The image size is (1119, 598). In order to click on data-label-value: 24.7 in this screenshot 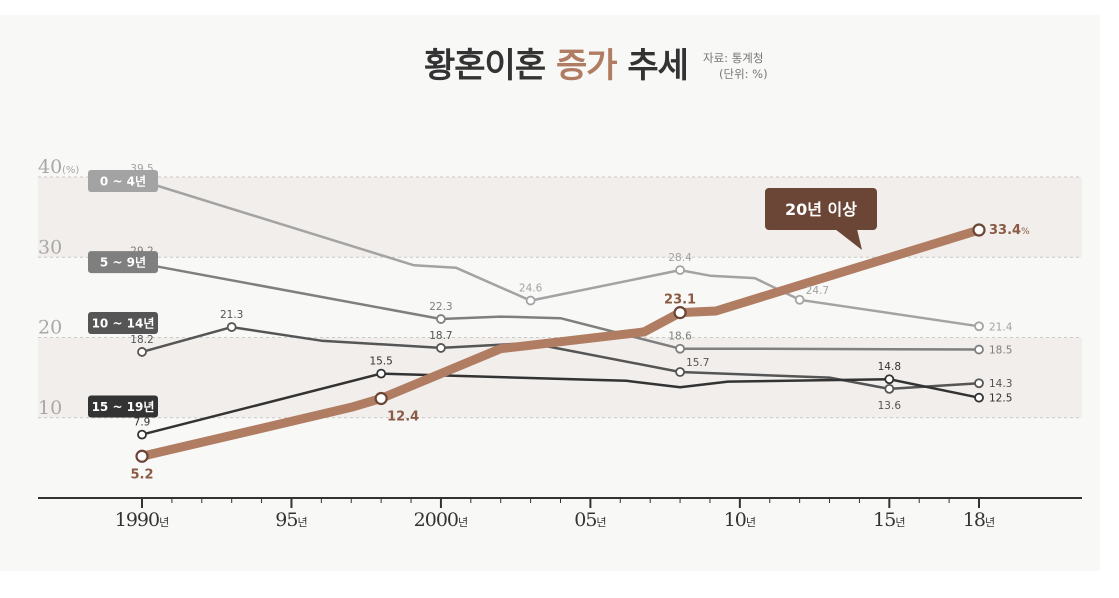, I will do `click(817, 291)`.